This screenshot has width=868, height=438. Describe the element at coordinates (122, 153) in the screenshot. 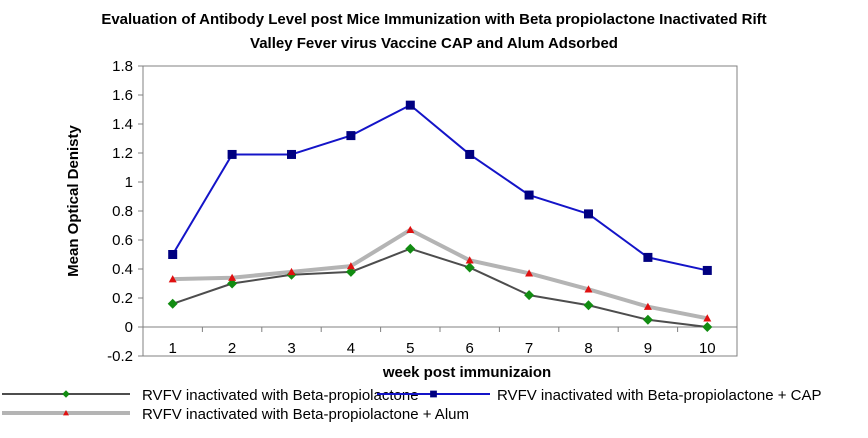

I see `y-tick-label: 1.2` at that location.